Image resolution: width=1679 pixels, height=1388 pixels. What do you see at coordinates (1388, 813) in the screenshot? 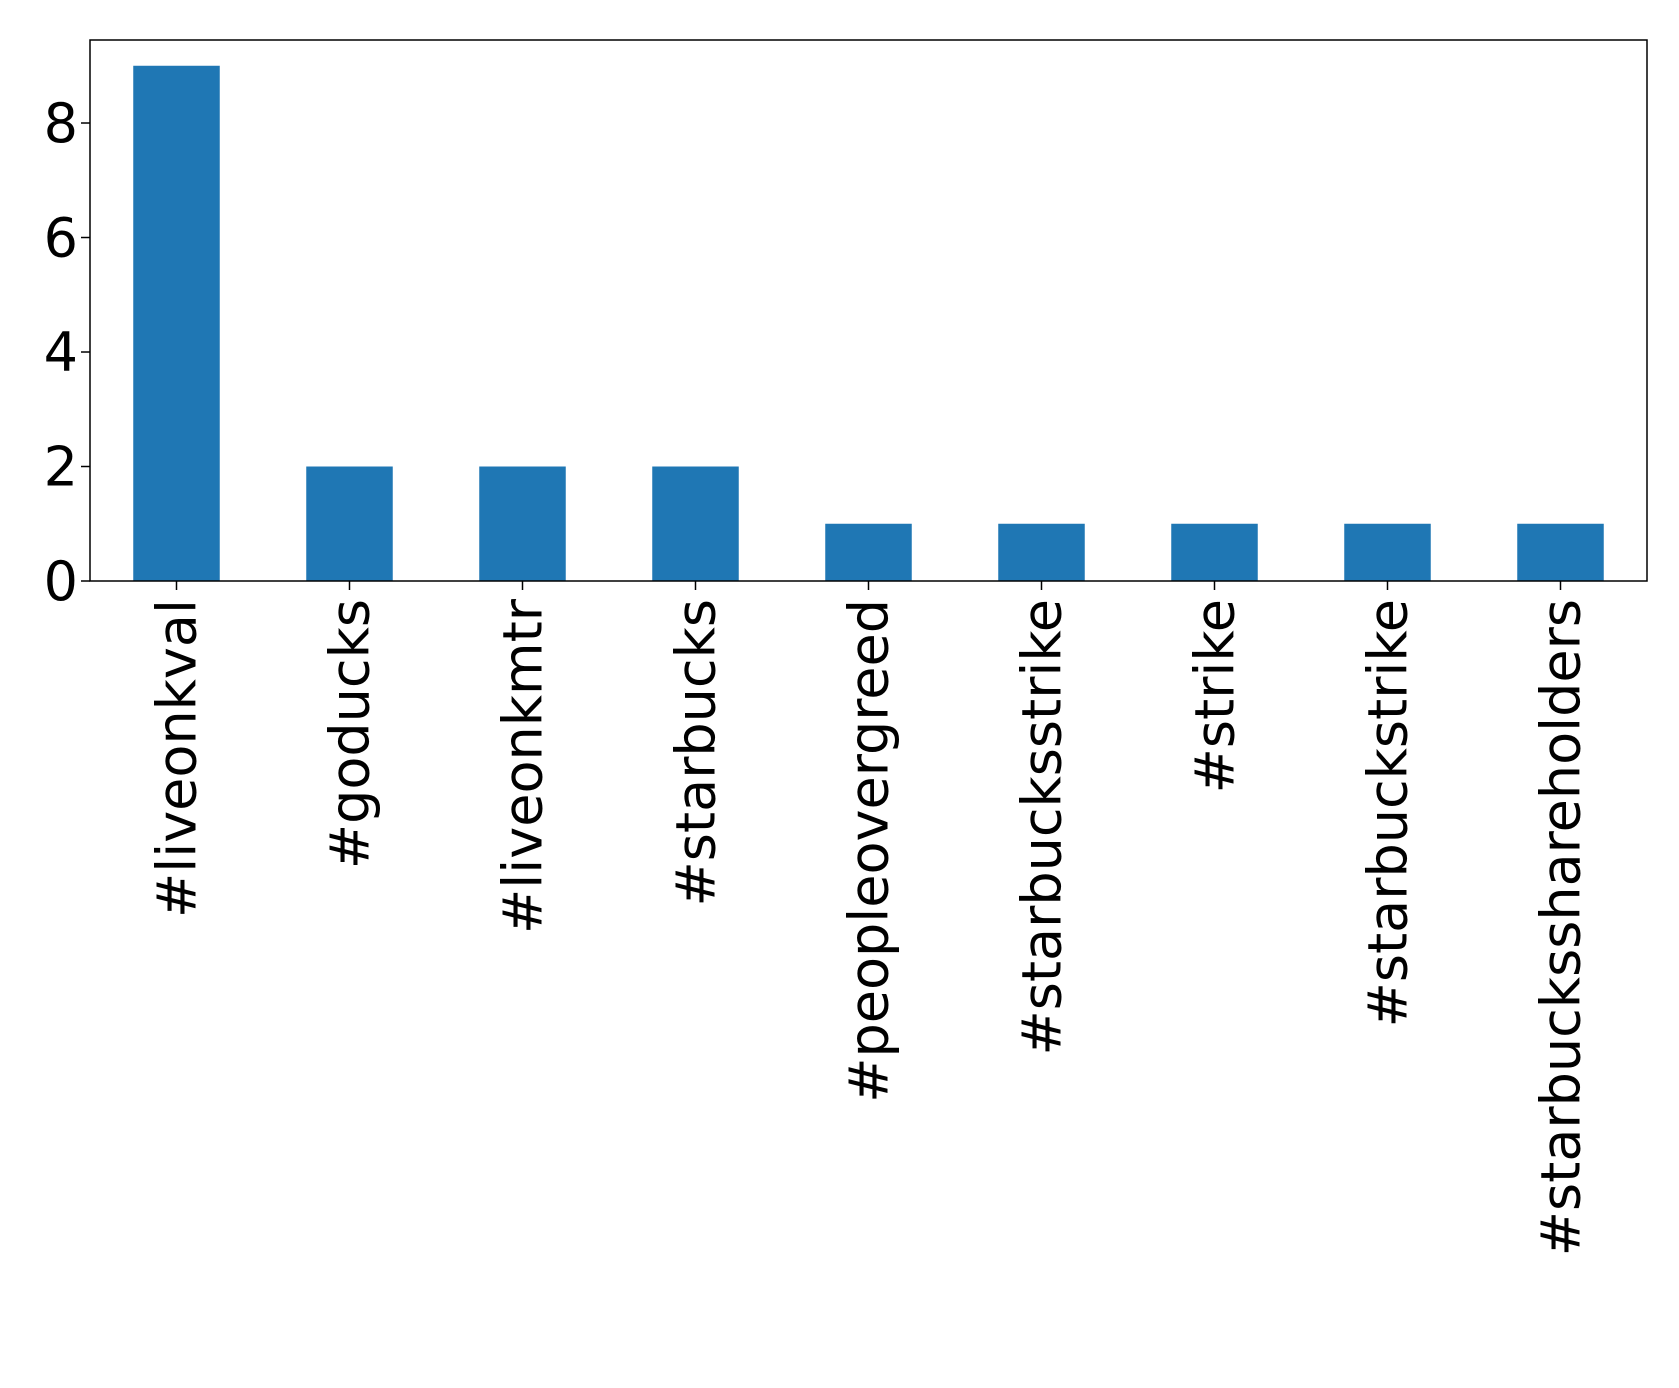
I see `x-tick-label: #starbuckstrike` at bounding box center [1388, 813].